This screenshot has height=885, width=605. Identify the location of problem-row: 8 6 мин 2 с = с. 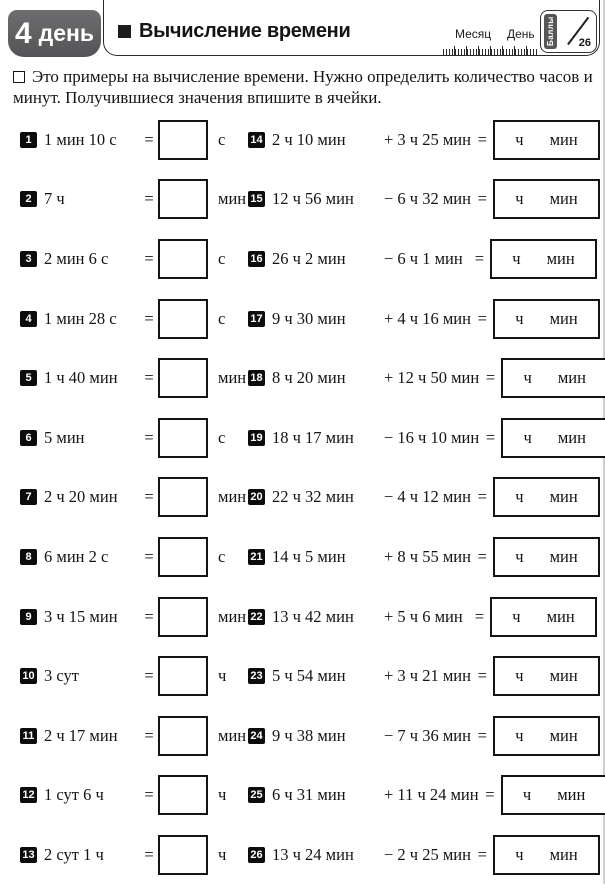
(134, 557).